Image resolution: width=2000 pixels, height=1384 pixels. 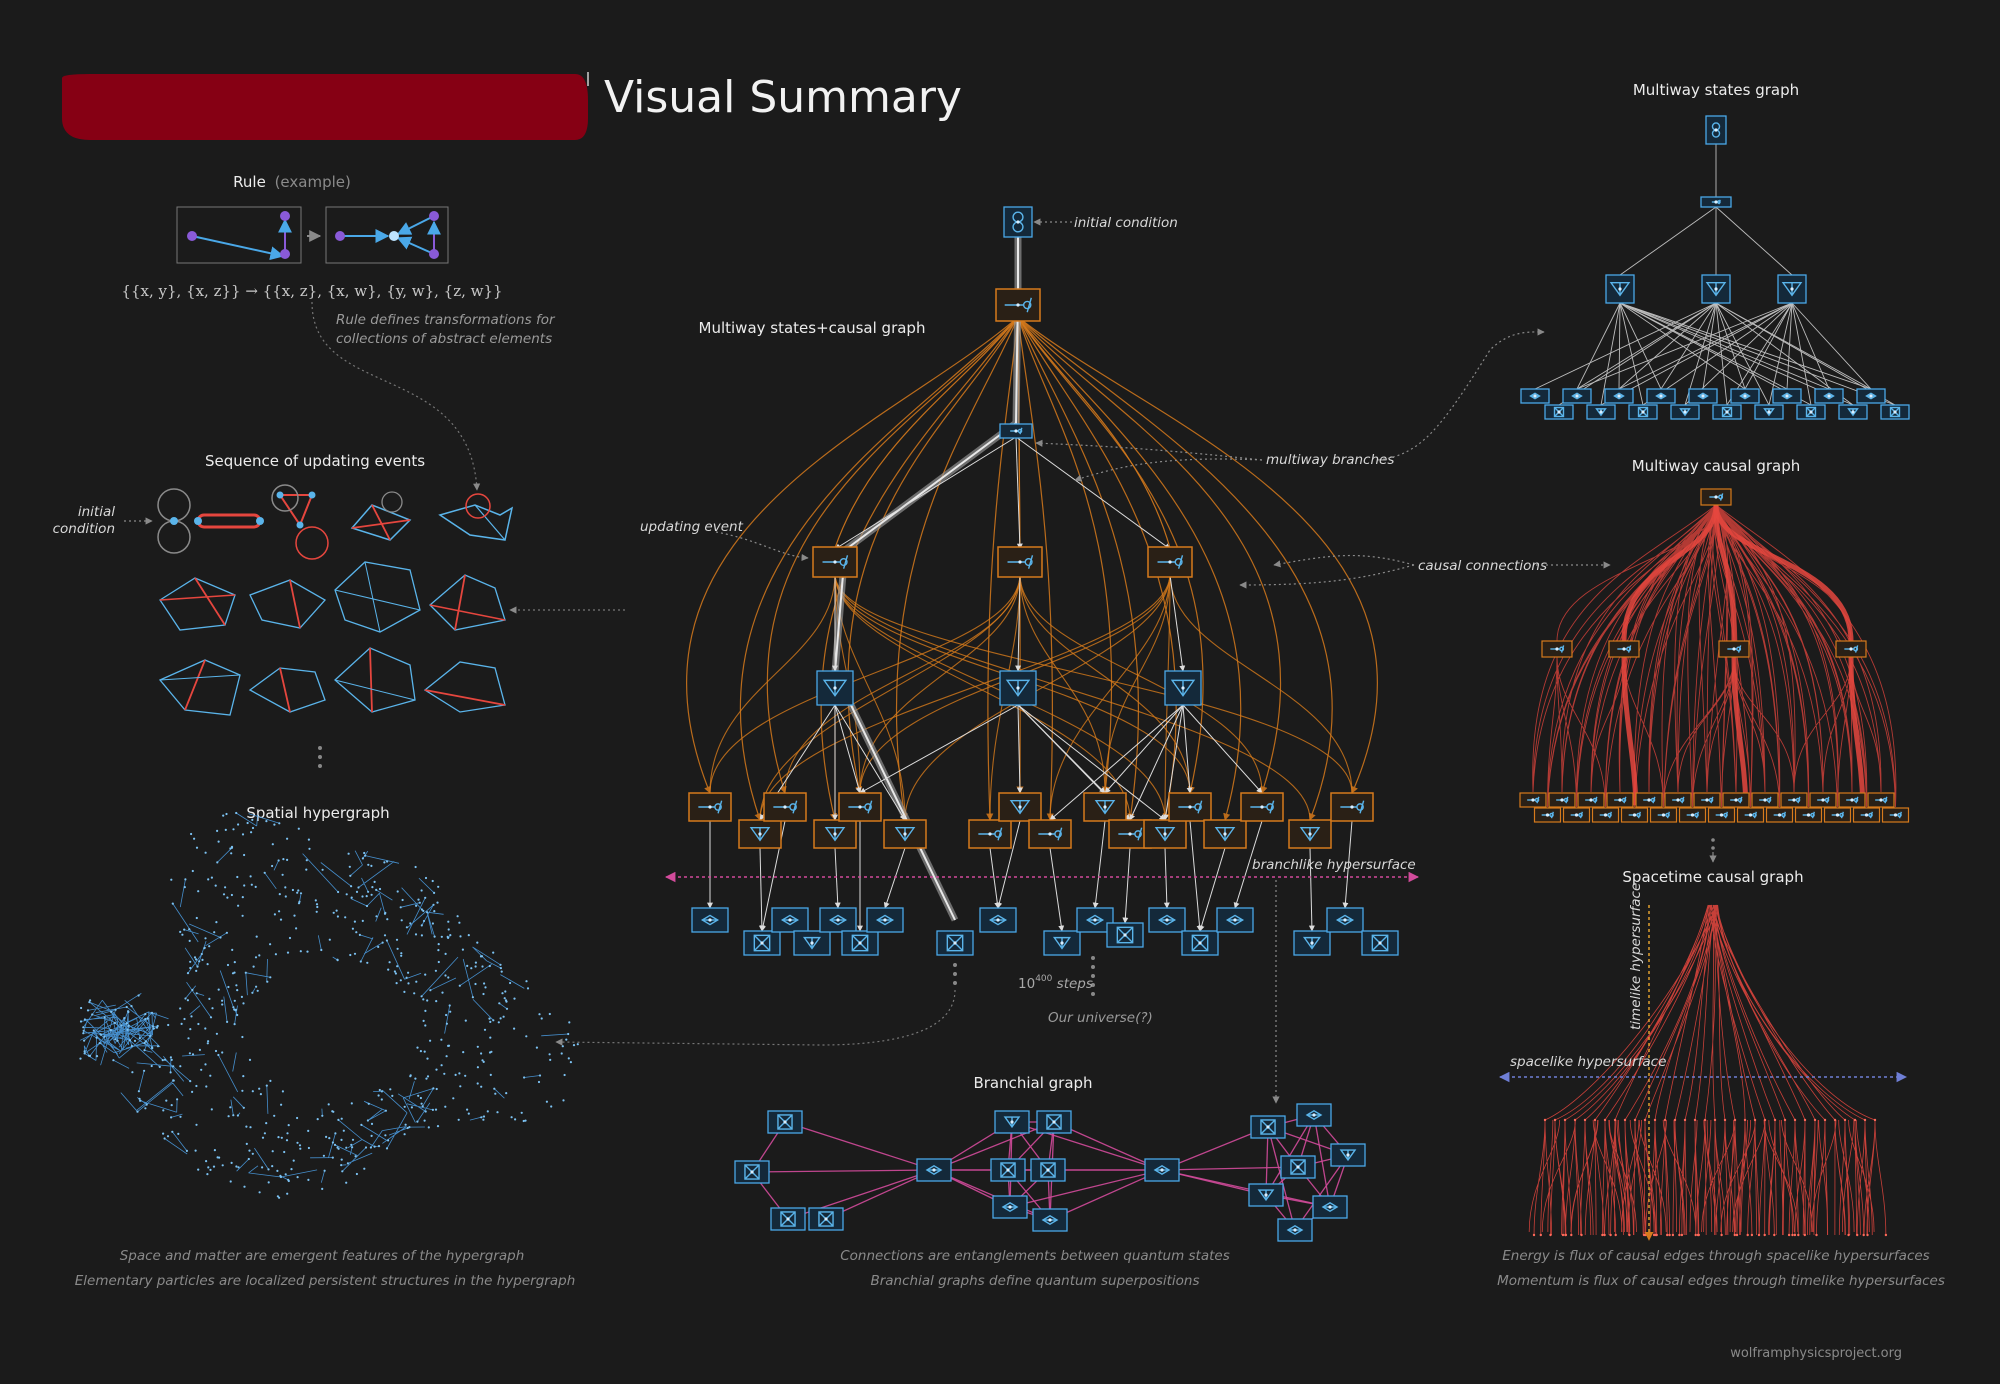 I want to click on steps-base: 10, so click(x=1026, y=984).